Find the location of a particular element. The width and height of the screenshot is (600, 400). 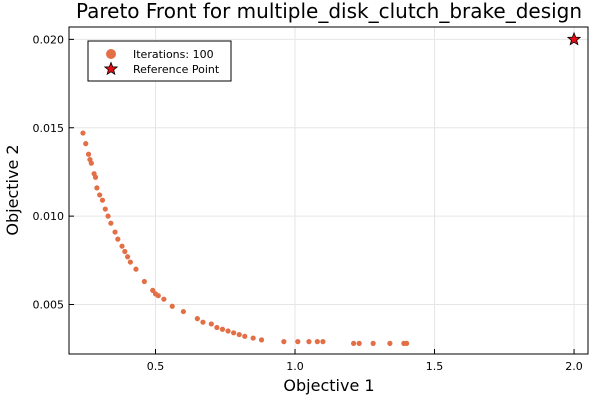

y-tick-label: 0.010 is located at coordinates (49, 216).